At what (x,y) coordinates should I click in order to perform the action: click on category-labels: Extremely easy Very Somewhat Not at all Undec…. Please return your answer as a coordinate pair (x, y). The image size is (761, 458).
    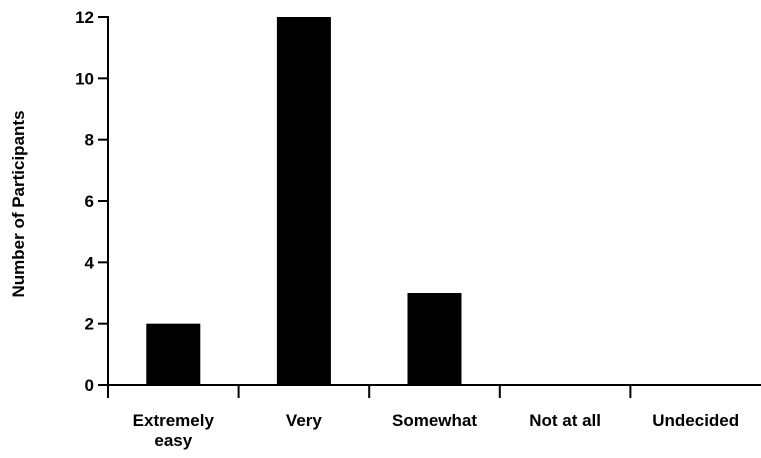
    Looking at the image, I should click on (436, 430).